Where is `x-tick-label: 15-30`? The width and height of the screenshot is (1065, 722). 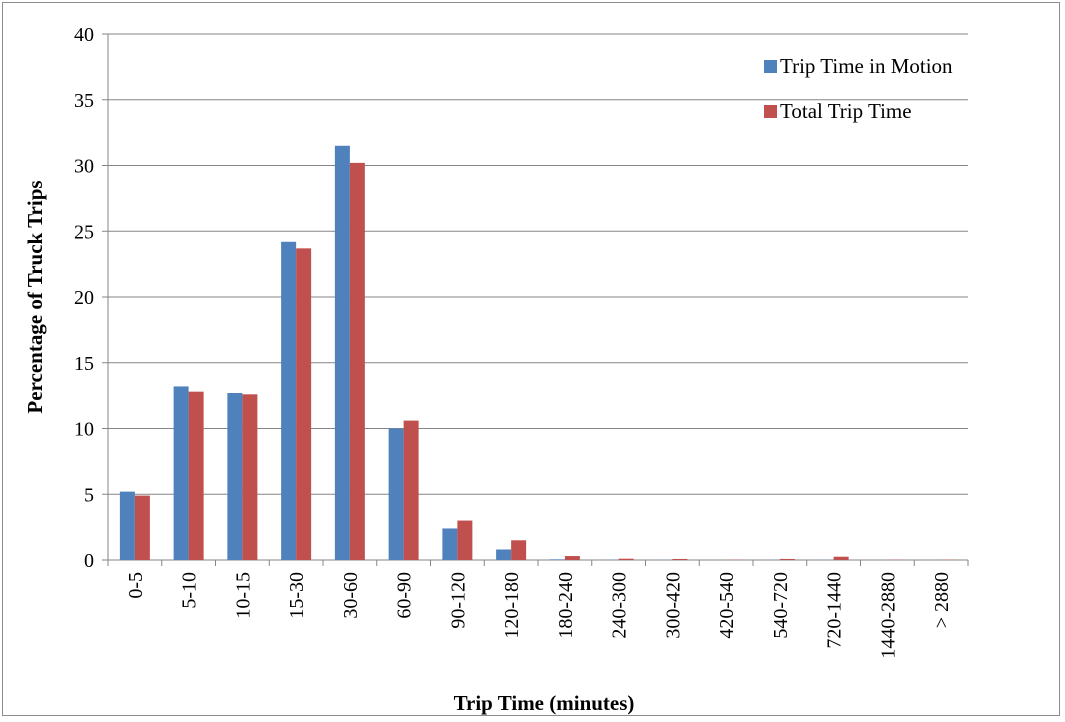
x-tick-label: 15-30 is located at coordinates (297, 595).